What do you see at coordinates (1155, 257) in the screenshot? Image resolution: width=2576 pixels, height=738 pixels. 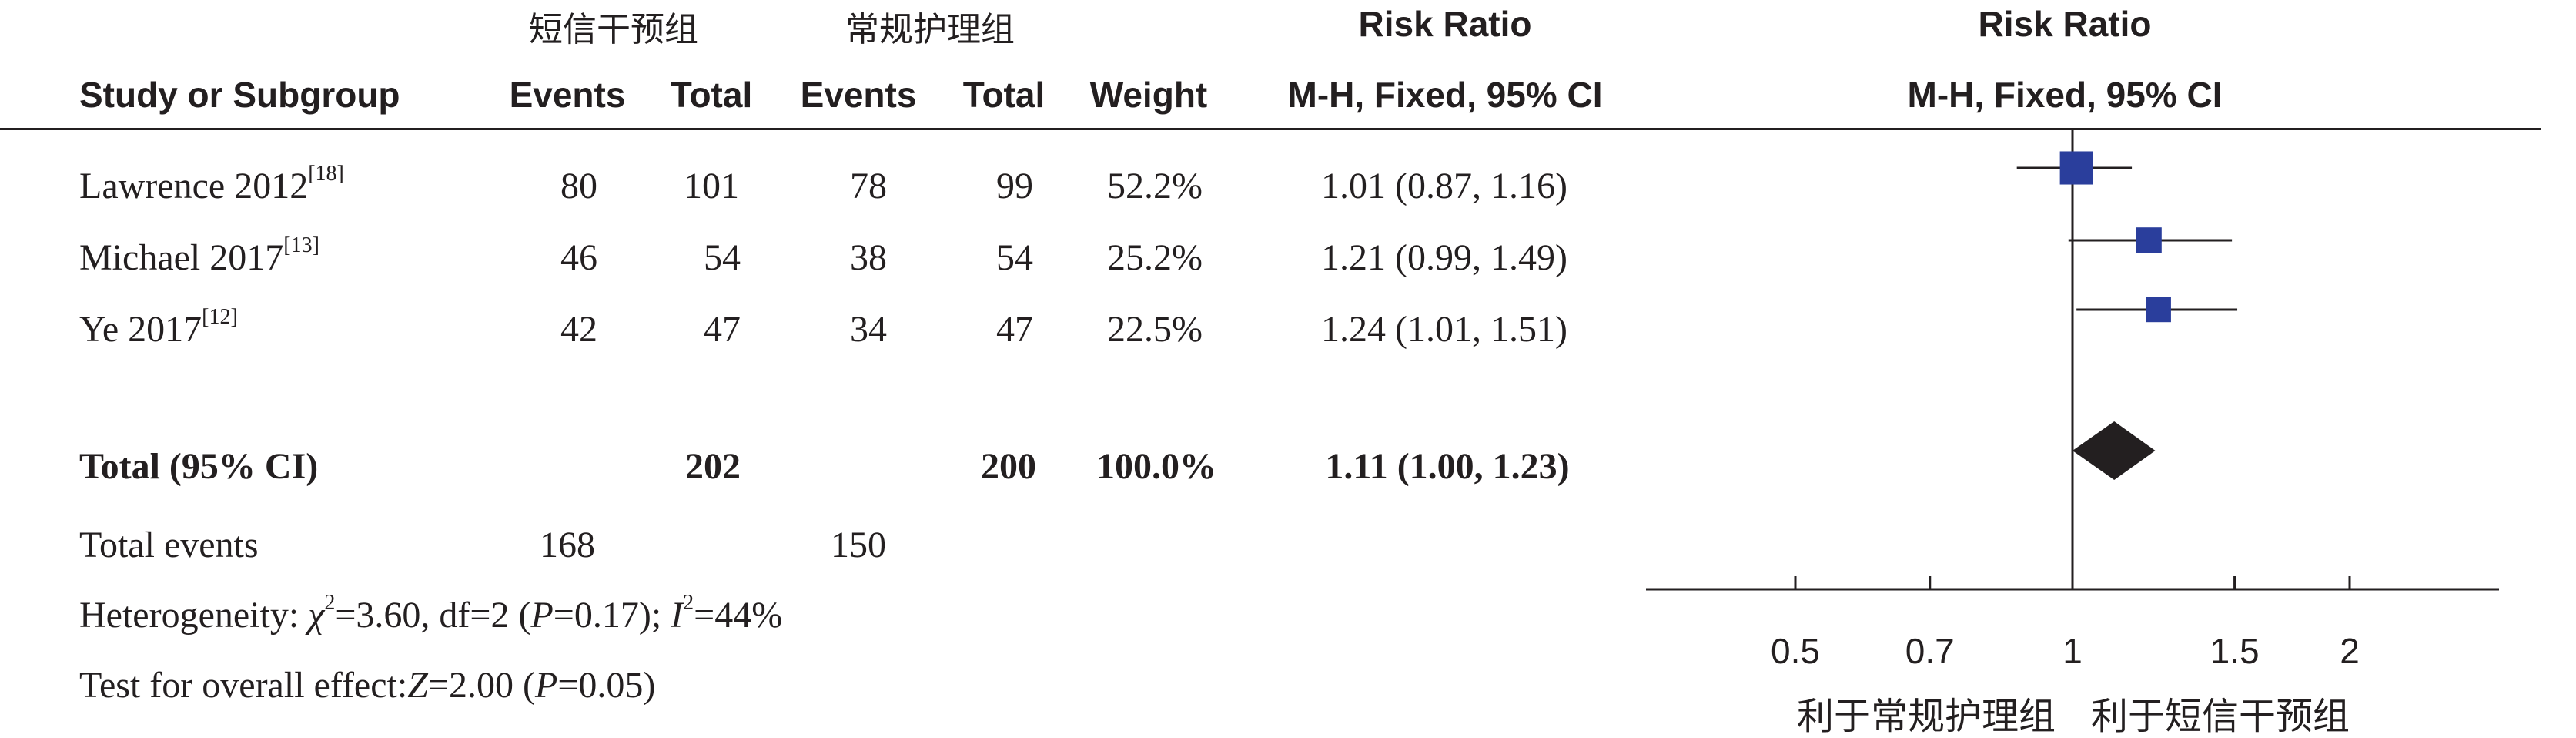 I see `study-row-2-weight: 25.2%` at bounding box center [1155, 257].